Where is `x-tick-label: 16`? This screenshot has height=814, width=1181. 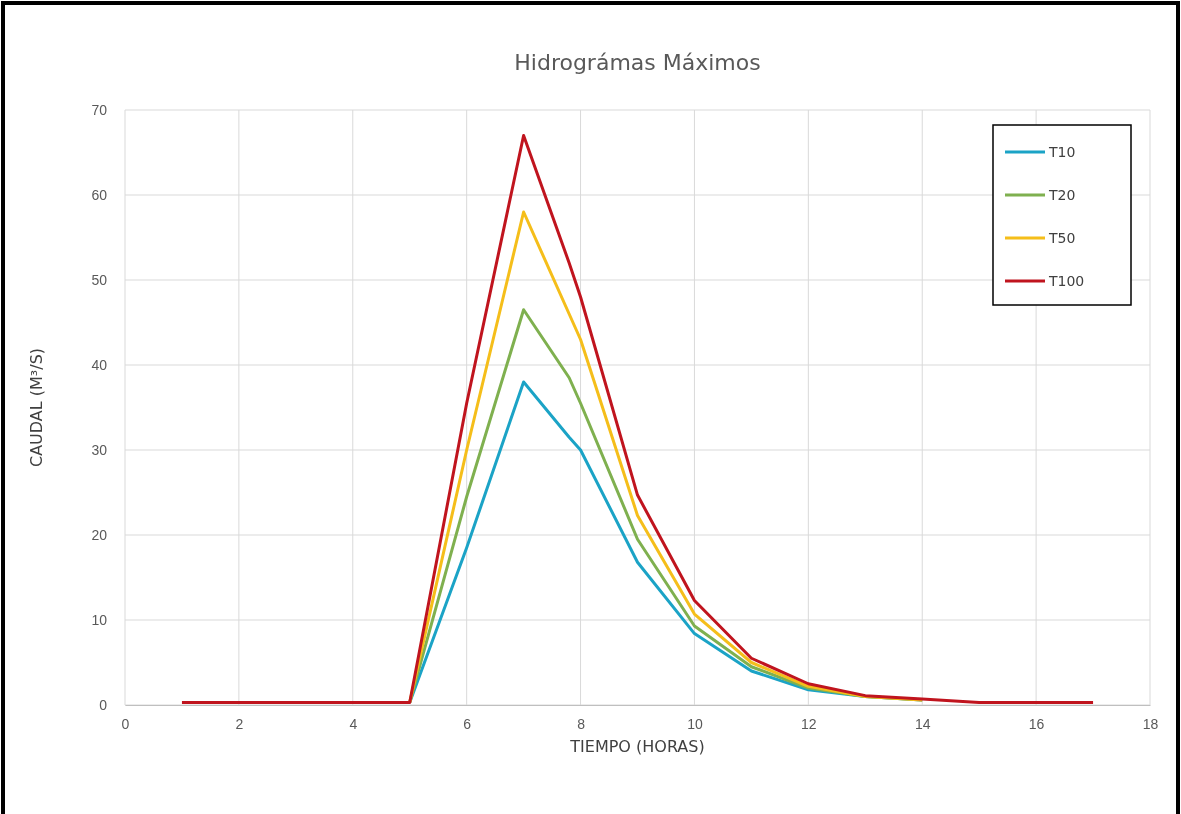 x-tick-label: 16 is located at coordinates (1036, 723).